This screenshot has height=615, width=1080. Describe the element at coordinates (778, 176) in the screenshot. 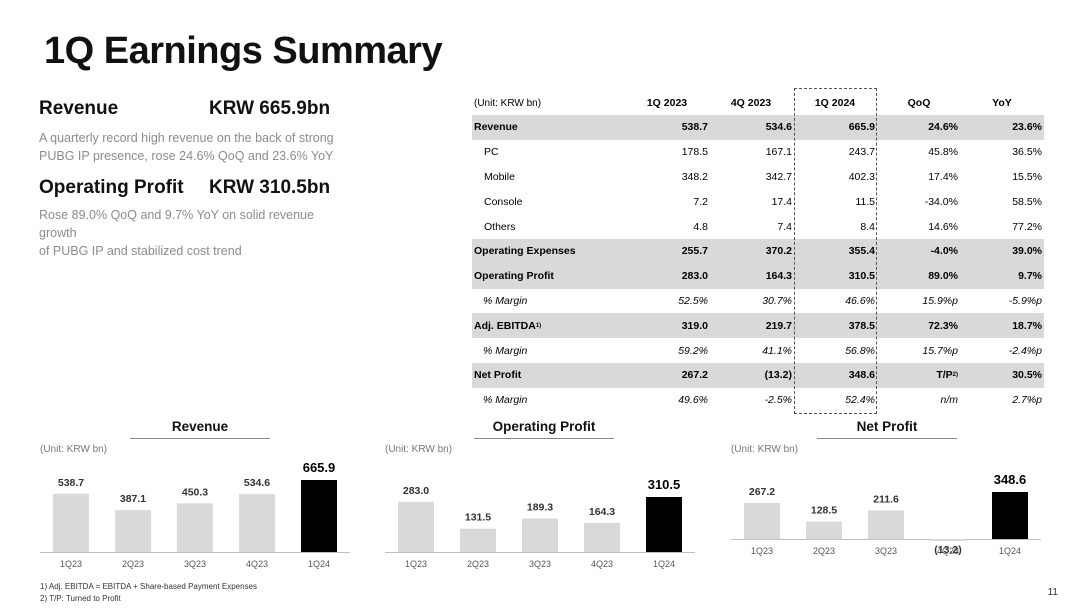

I see `table-cell-value: 342.7` at that location.